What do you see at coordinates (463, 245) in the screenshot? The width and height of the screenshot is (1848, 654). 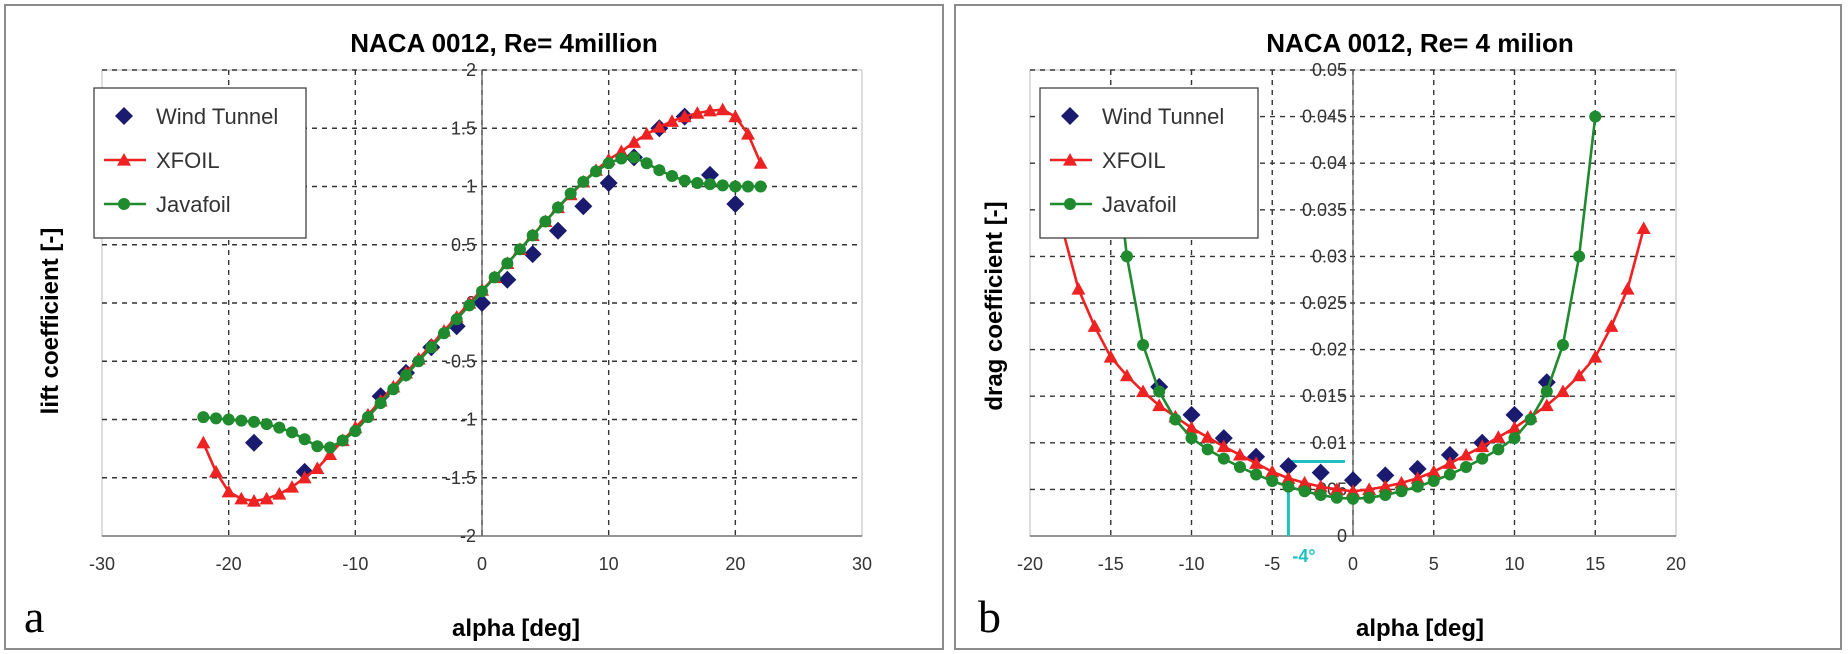 I see `y-tick-label: 0.5` at bounding box center [463, 245].